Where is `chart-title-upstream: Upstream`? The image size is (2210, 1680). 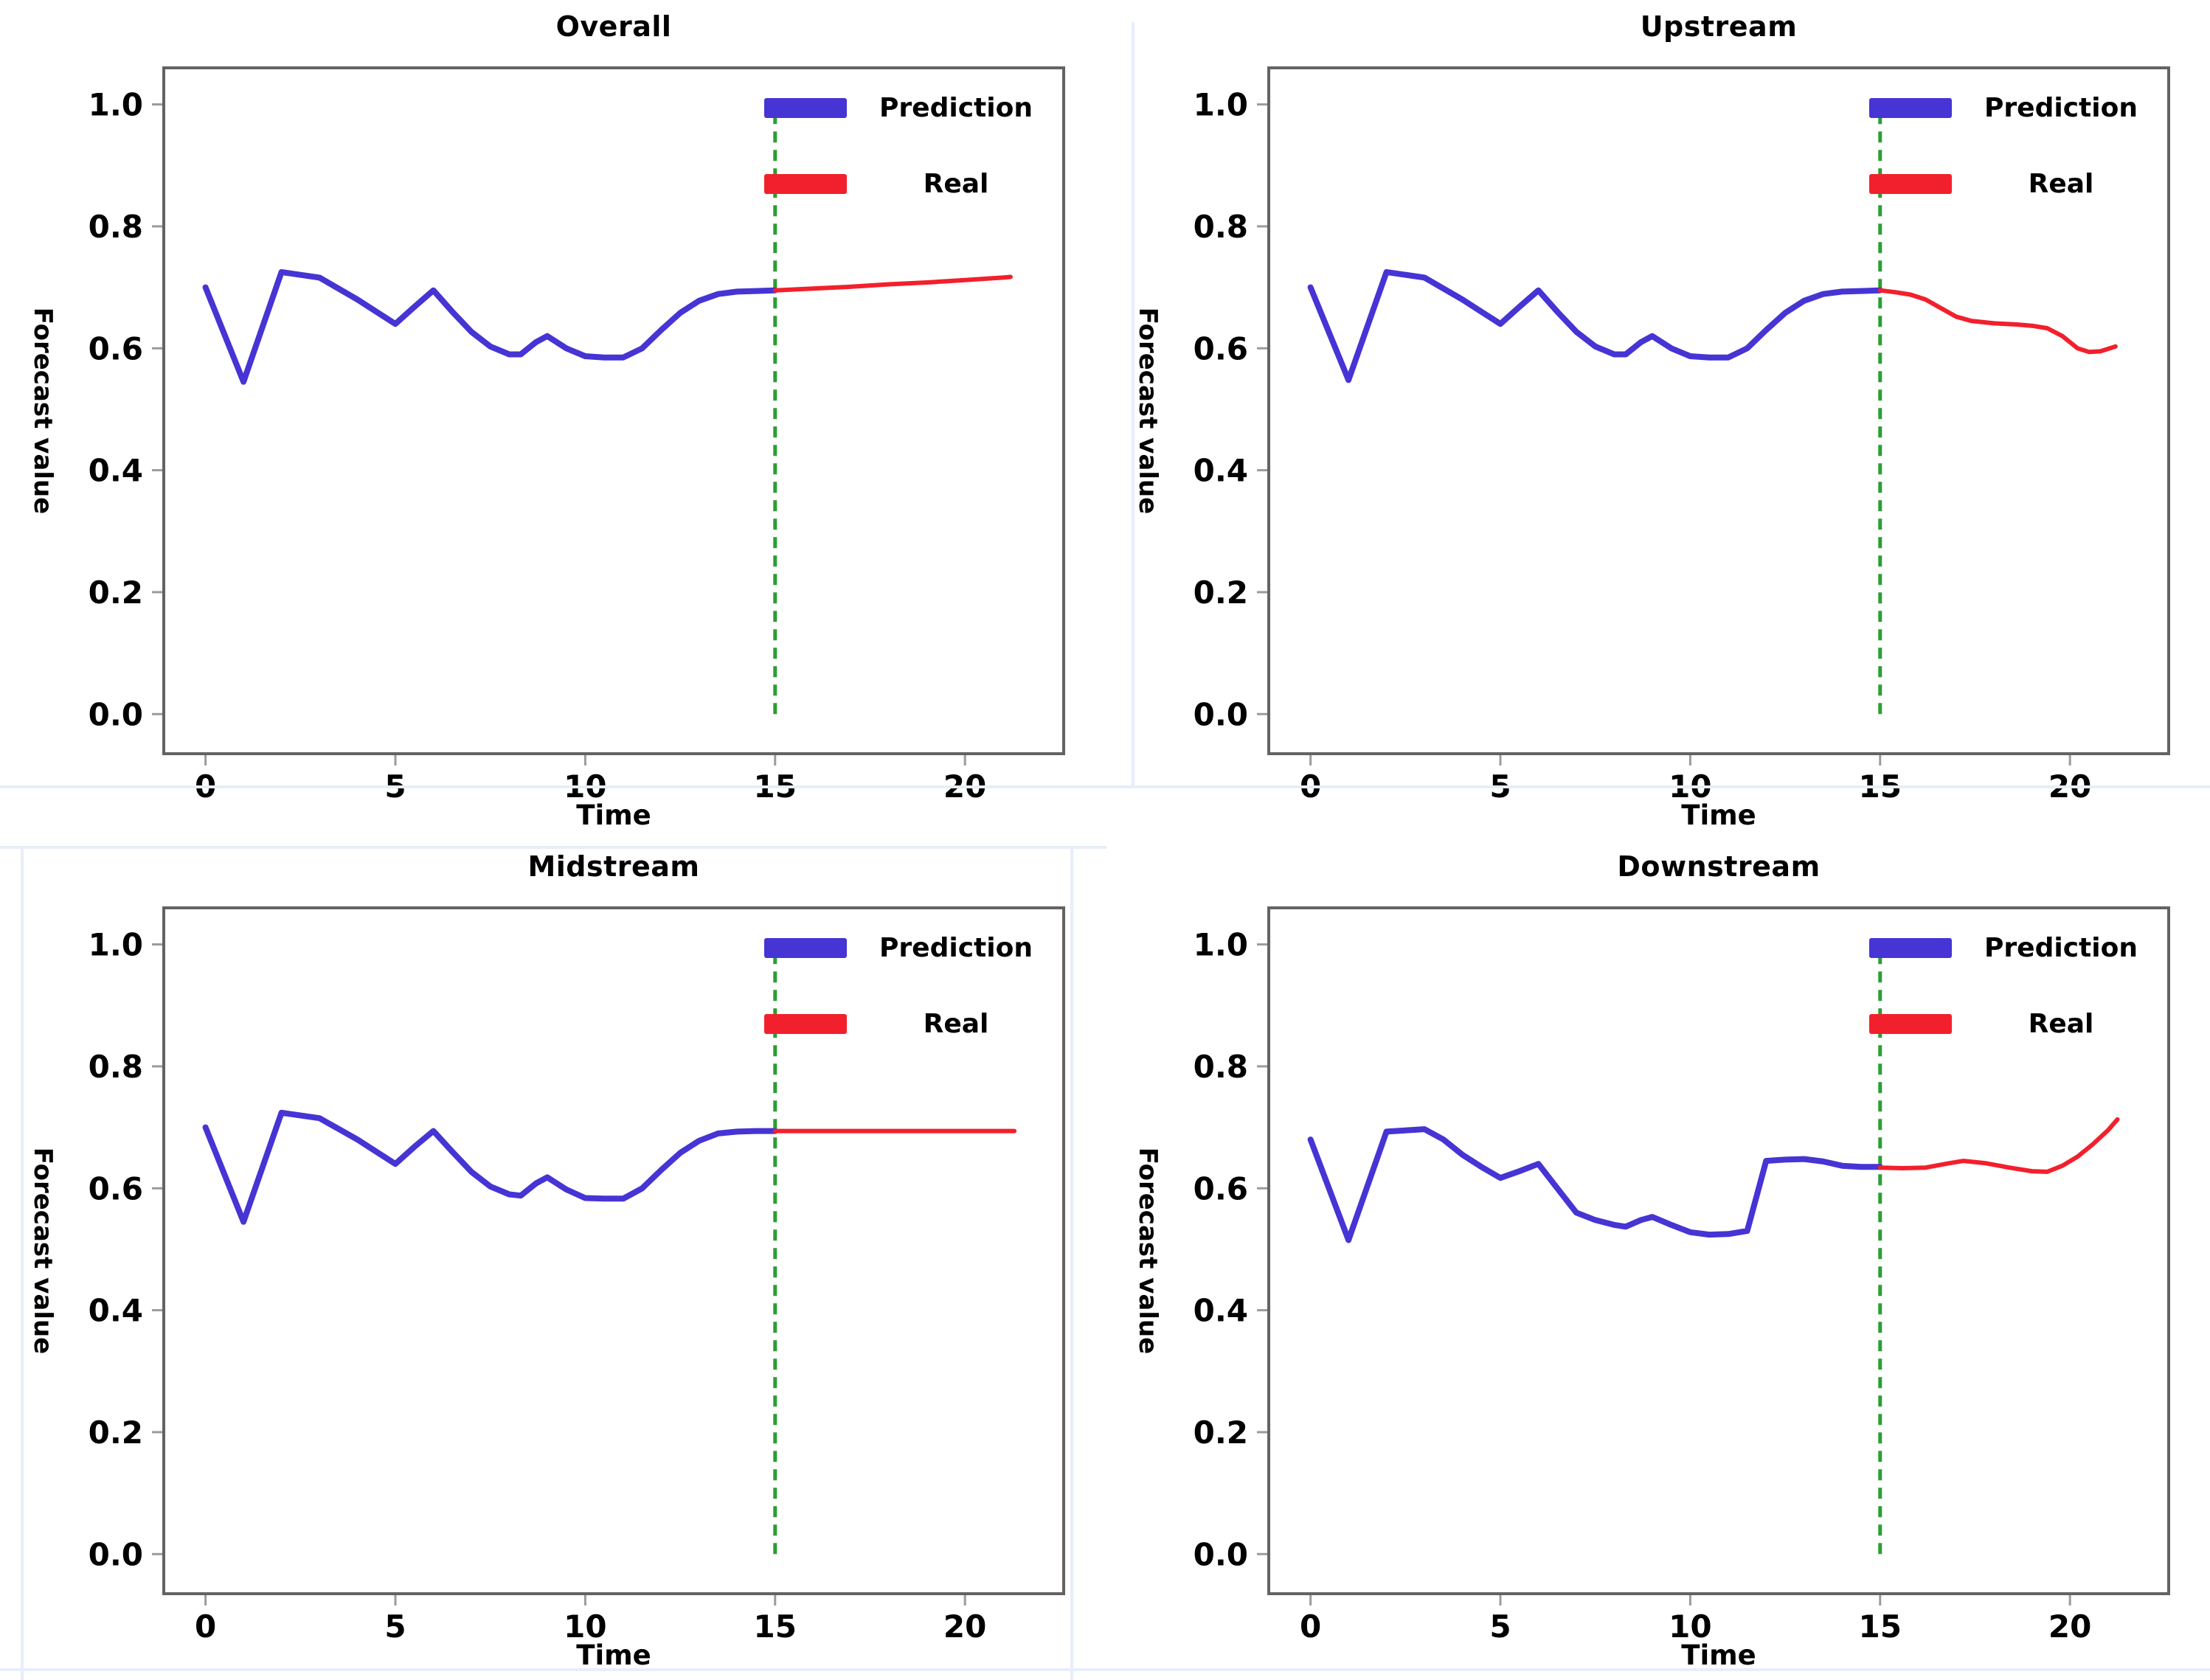
chart-title-upstream: Upstream is located at coordinates (1719, 26).